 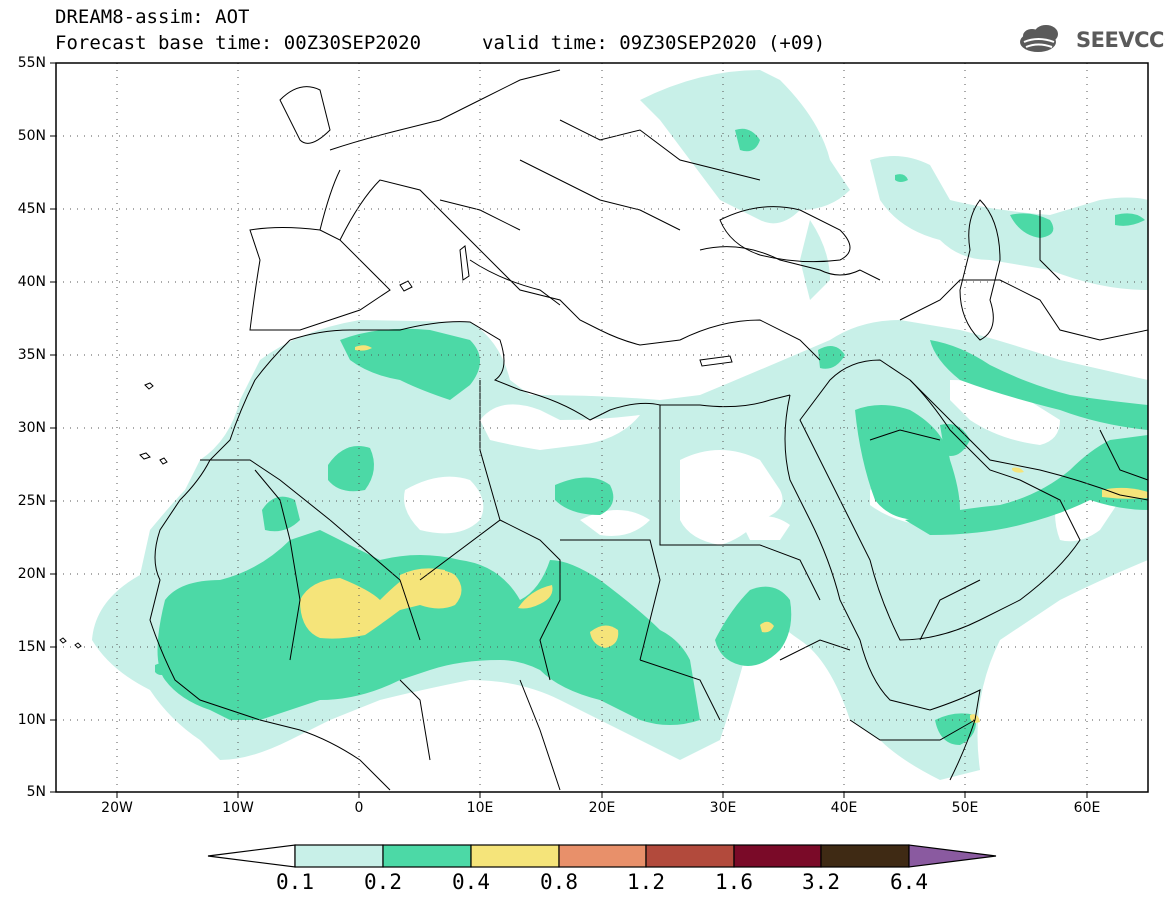 What do you see at coordinates (152, 17) in the screenshot?
I see `map-title: DREAM8-assim: AOT` at bounding box center [152, 17].